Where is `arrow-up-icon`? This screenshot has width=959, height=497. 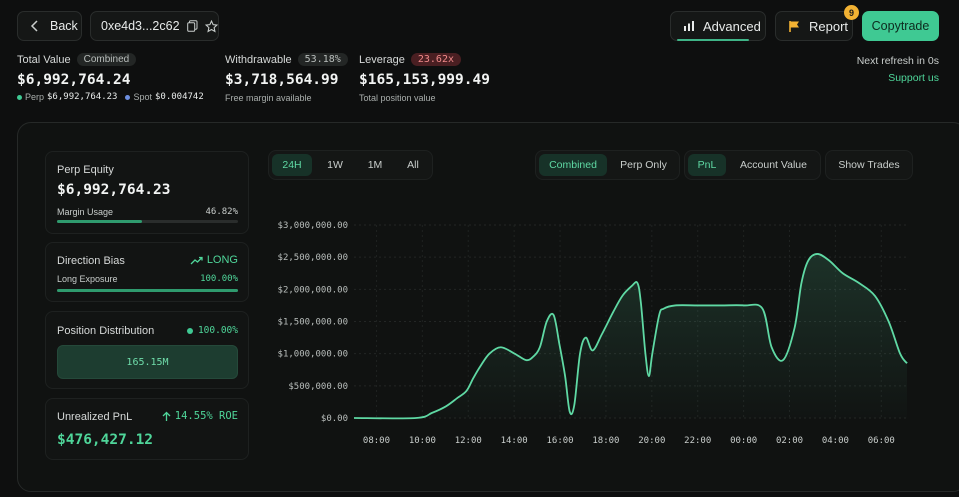 arrow-up-icon is located at coordinates (166, 416).